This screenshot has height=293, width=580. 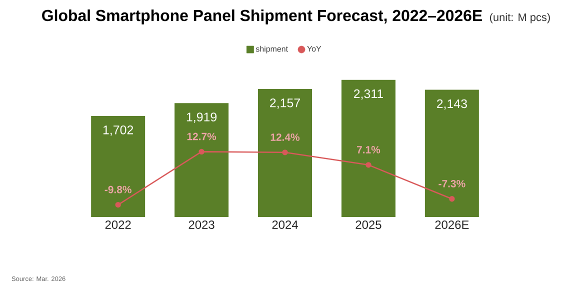 What do you see at coordinates (369, 224) in the screenshot?
I see `x-tick-label: 2025` at bounding box center [369, 224].